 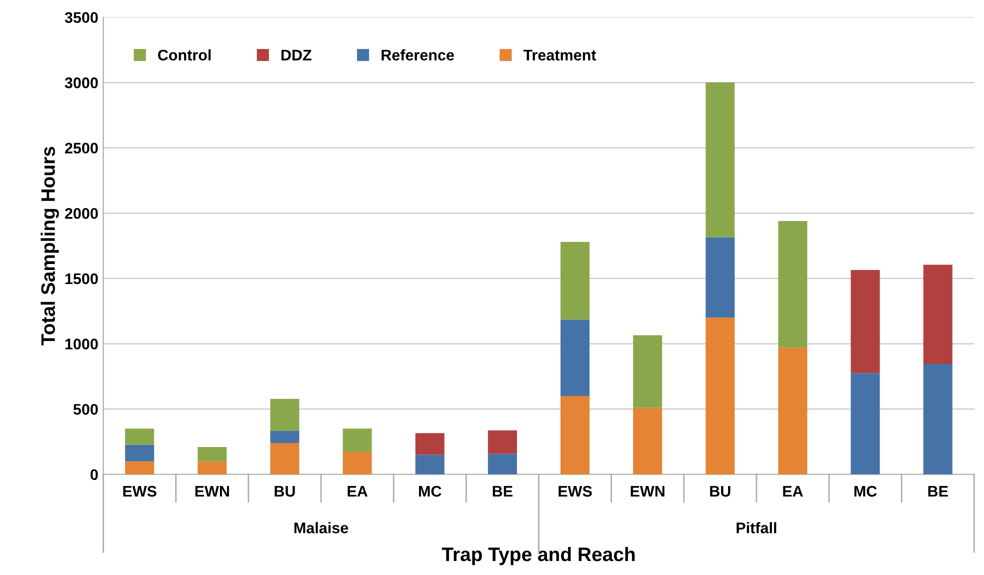 I want to click on legend-label: DDZ, so click(x=296, y=55).